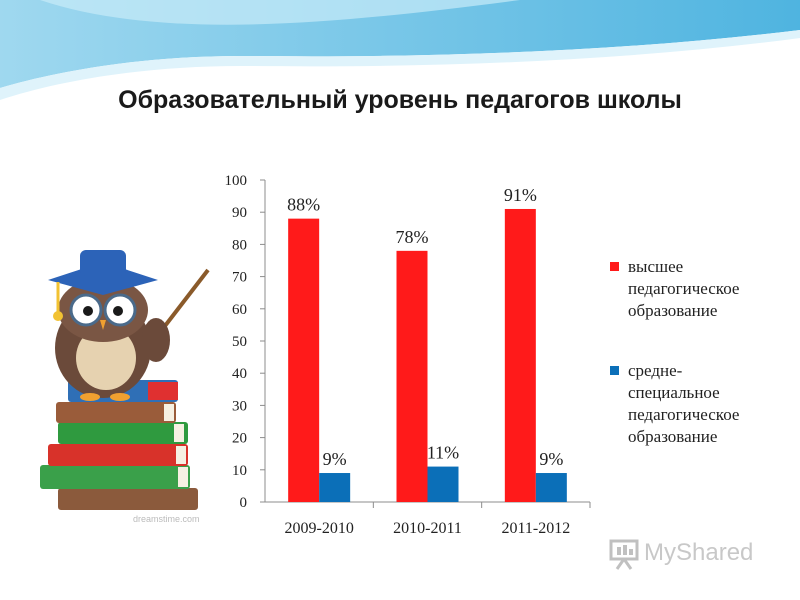  I want to click on owl-illustration: dreamstime.com, so click(123, 387).